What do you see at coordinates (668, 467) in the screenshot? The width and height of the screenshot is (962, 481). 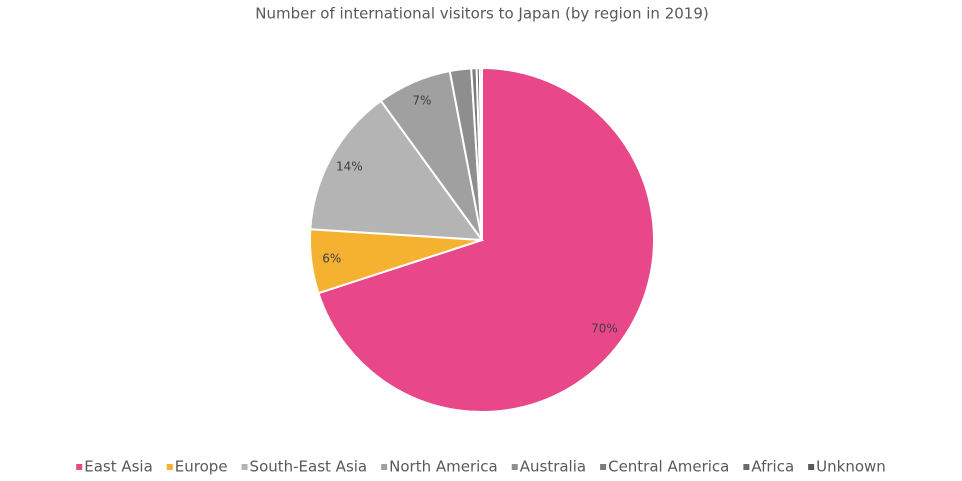 I see `legend-label: Central America` at bounding box center [668, 467].